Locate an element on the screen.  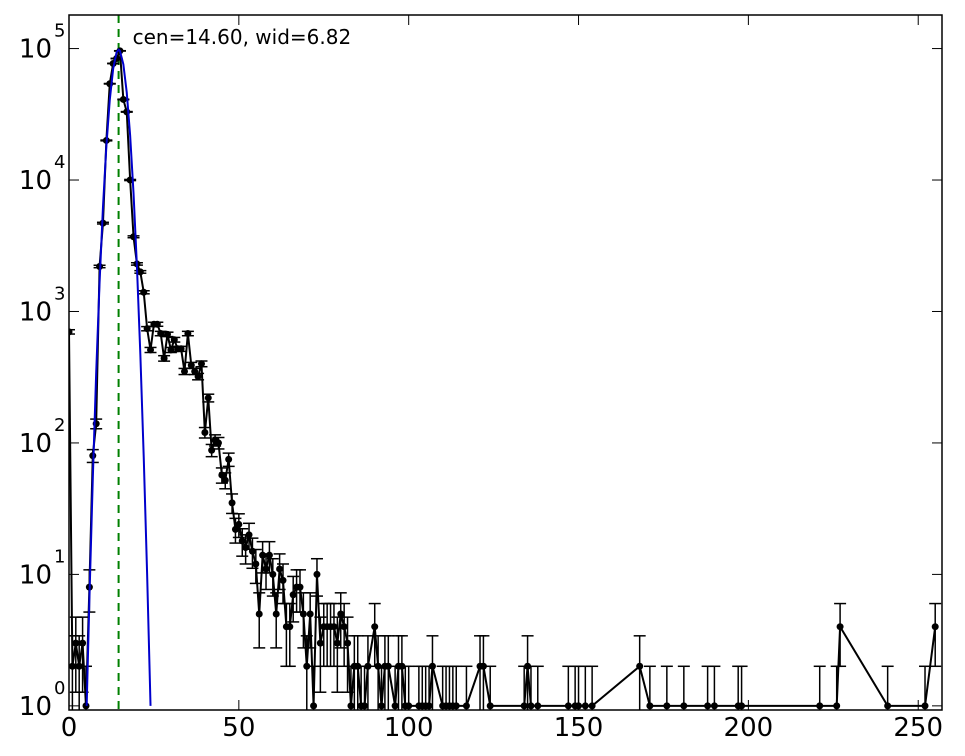
y-tick-exponent: 5 is located at coordinates (59, 31).